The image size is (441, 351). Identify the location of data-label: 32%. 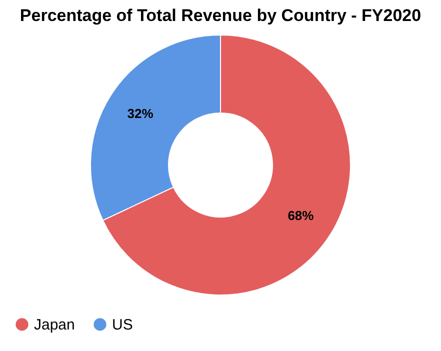
(140, 114).